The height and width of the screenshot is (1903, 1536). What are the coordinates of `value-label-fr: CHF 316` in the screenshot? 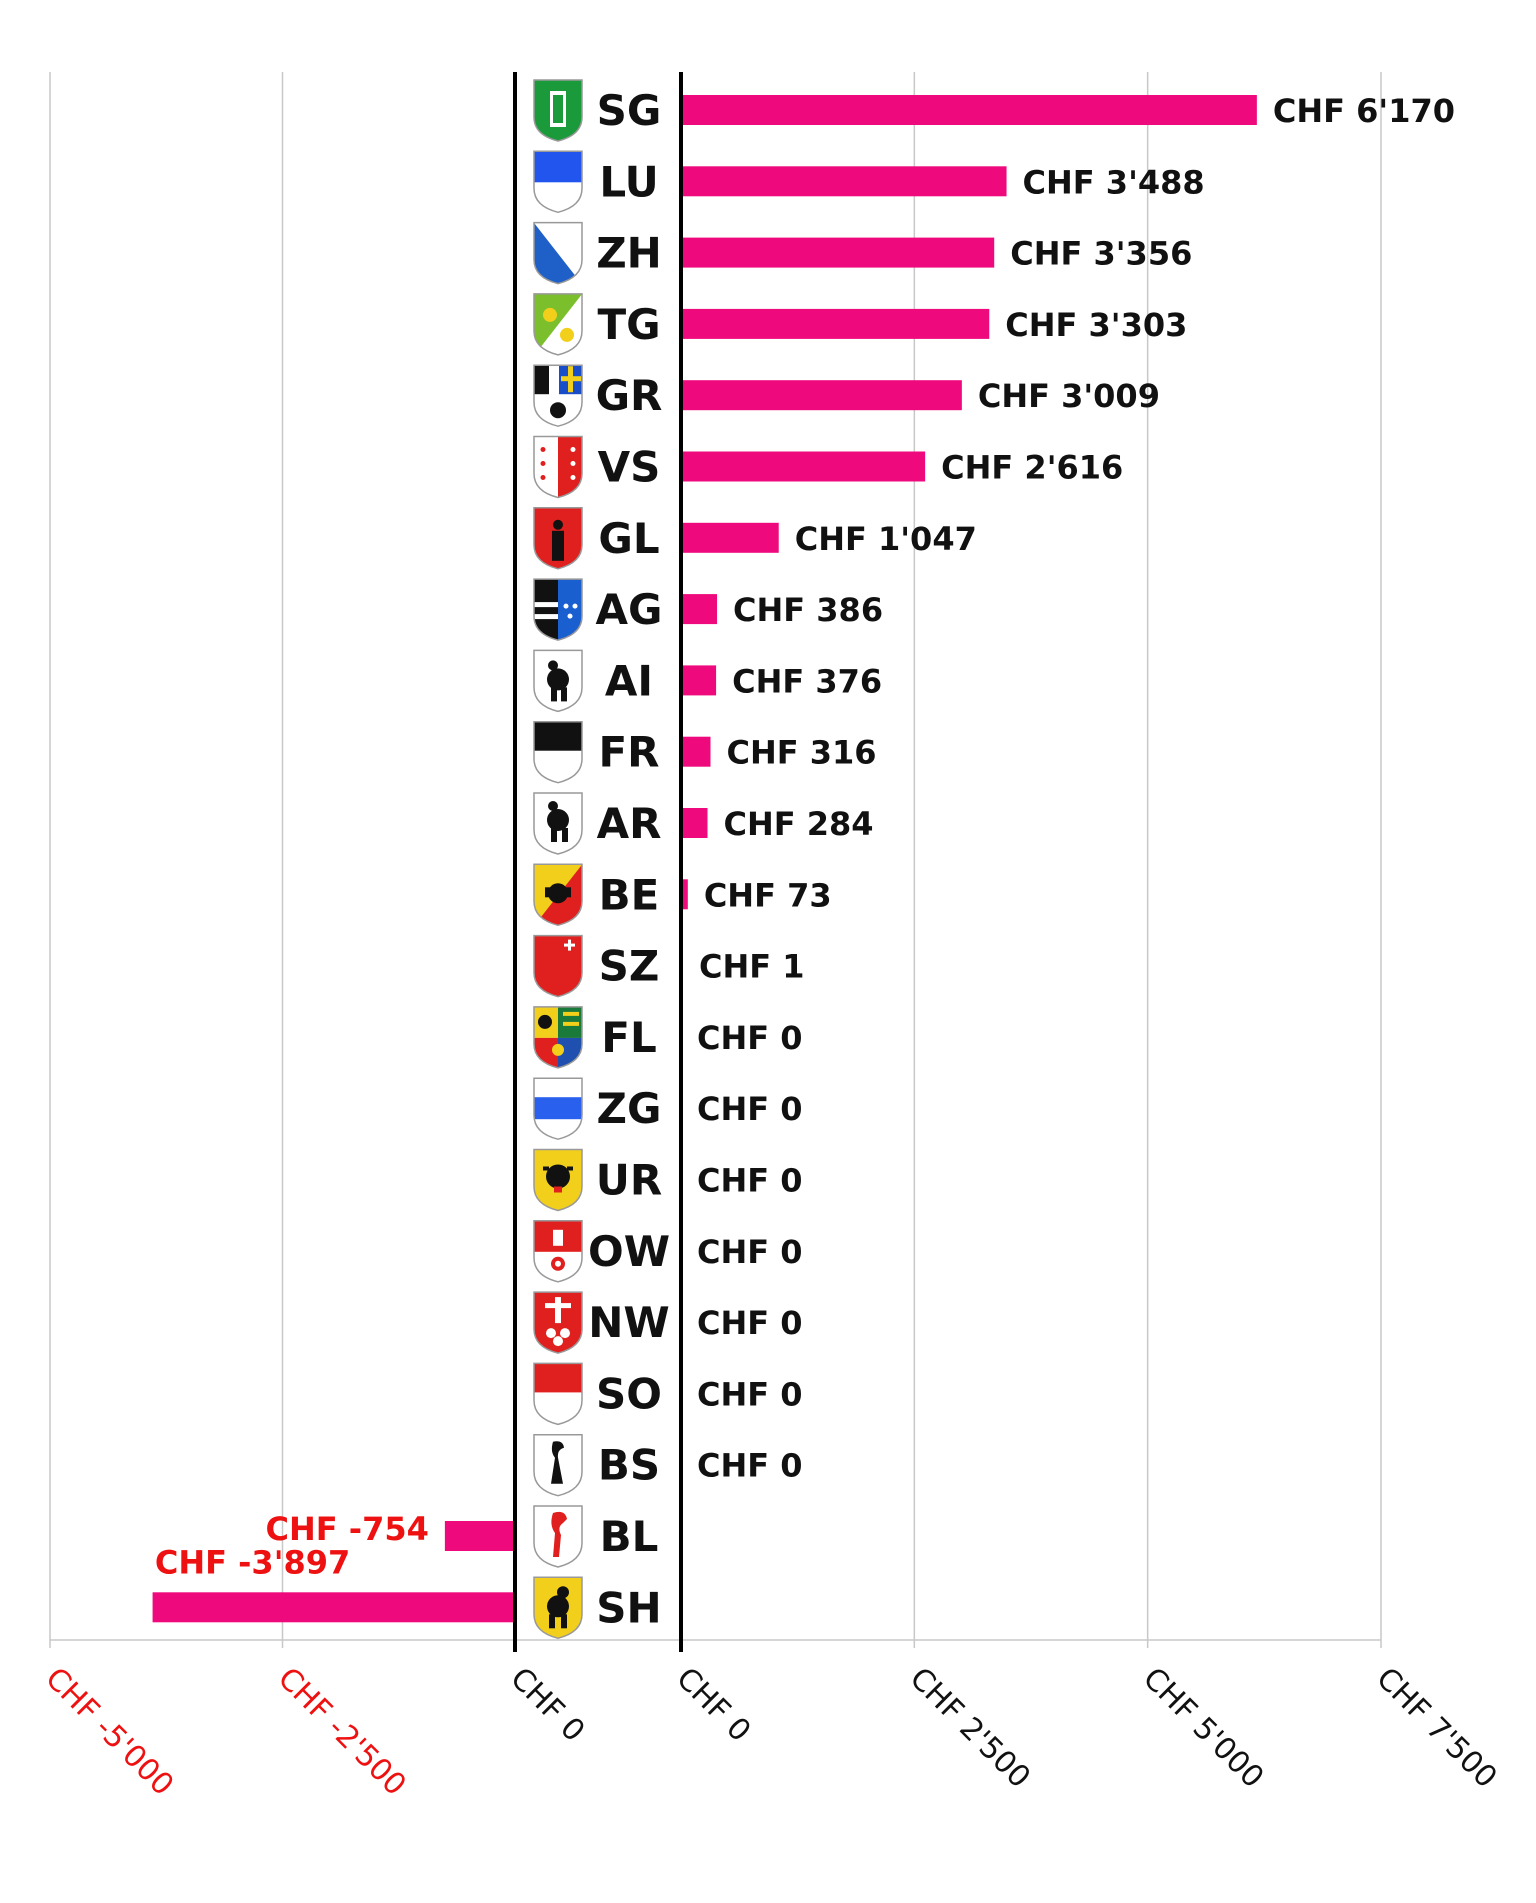 It's located at (801, 753).